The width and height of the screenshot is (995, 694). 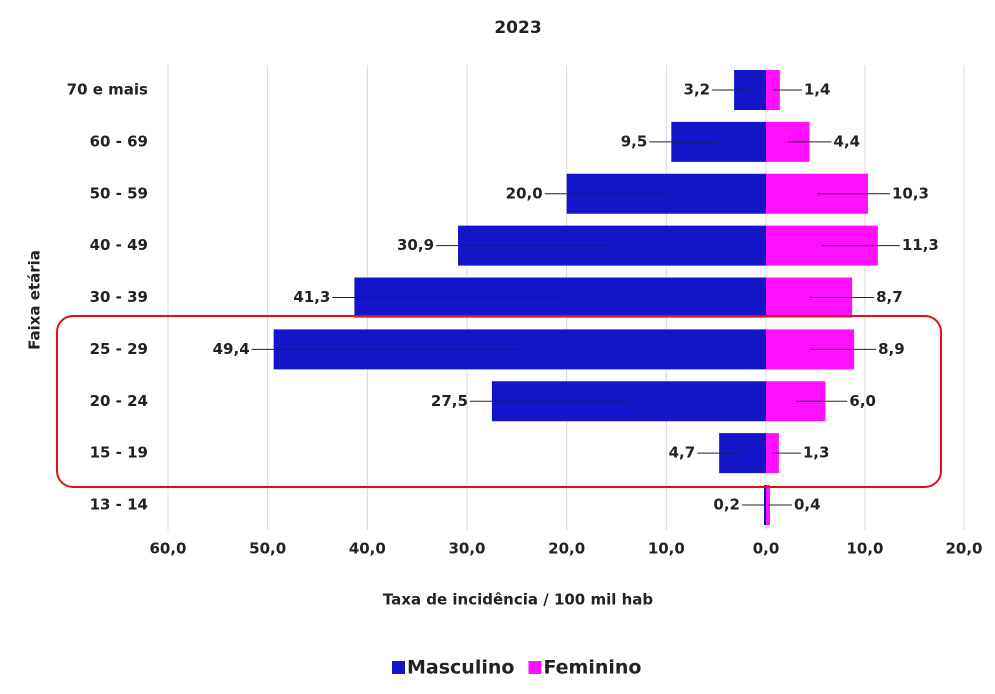 What do you see at coordinates (119, 193) in the screenshot?
I see `y-tick-label: 50 - 59` at bounding box center [119, 193].